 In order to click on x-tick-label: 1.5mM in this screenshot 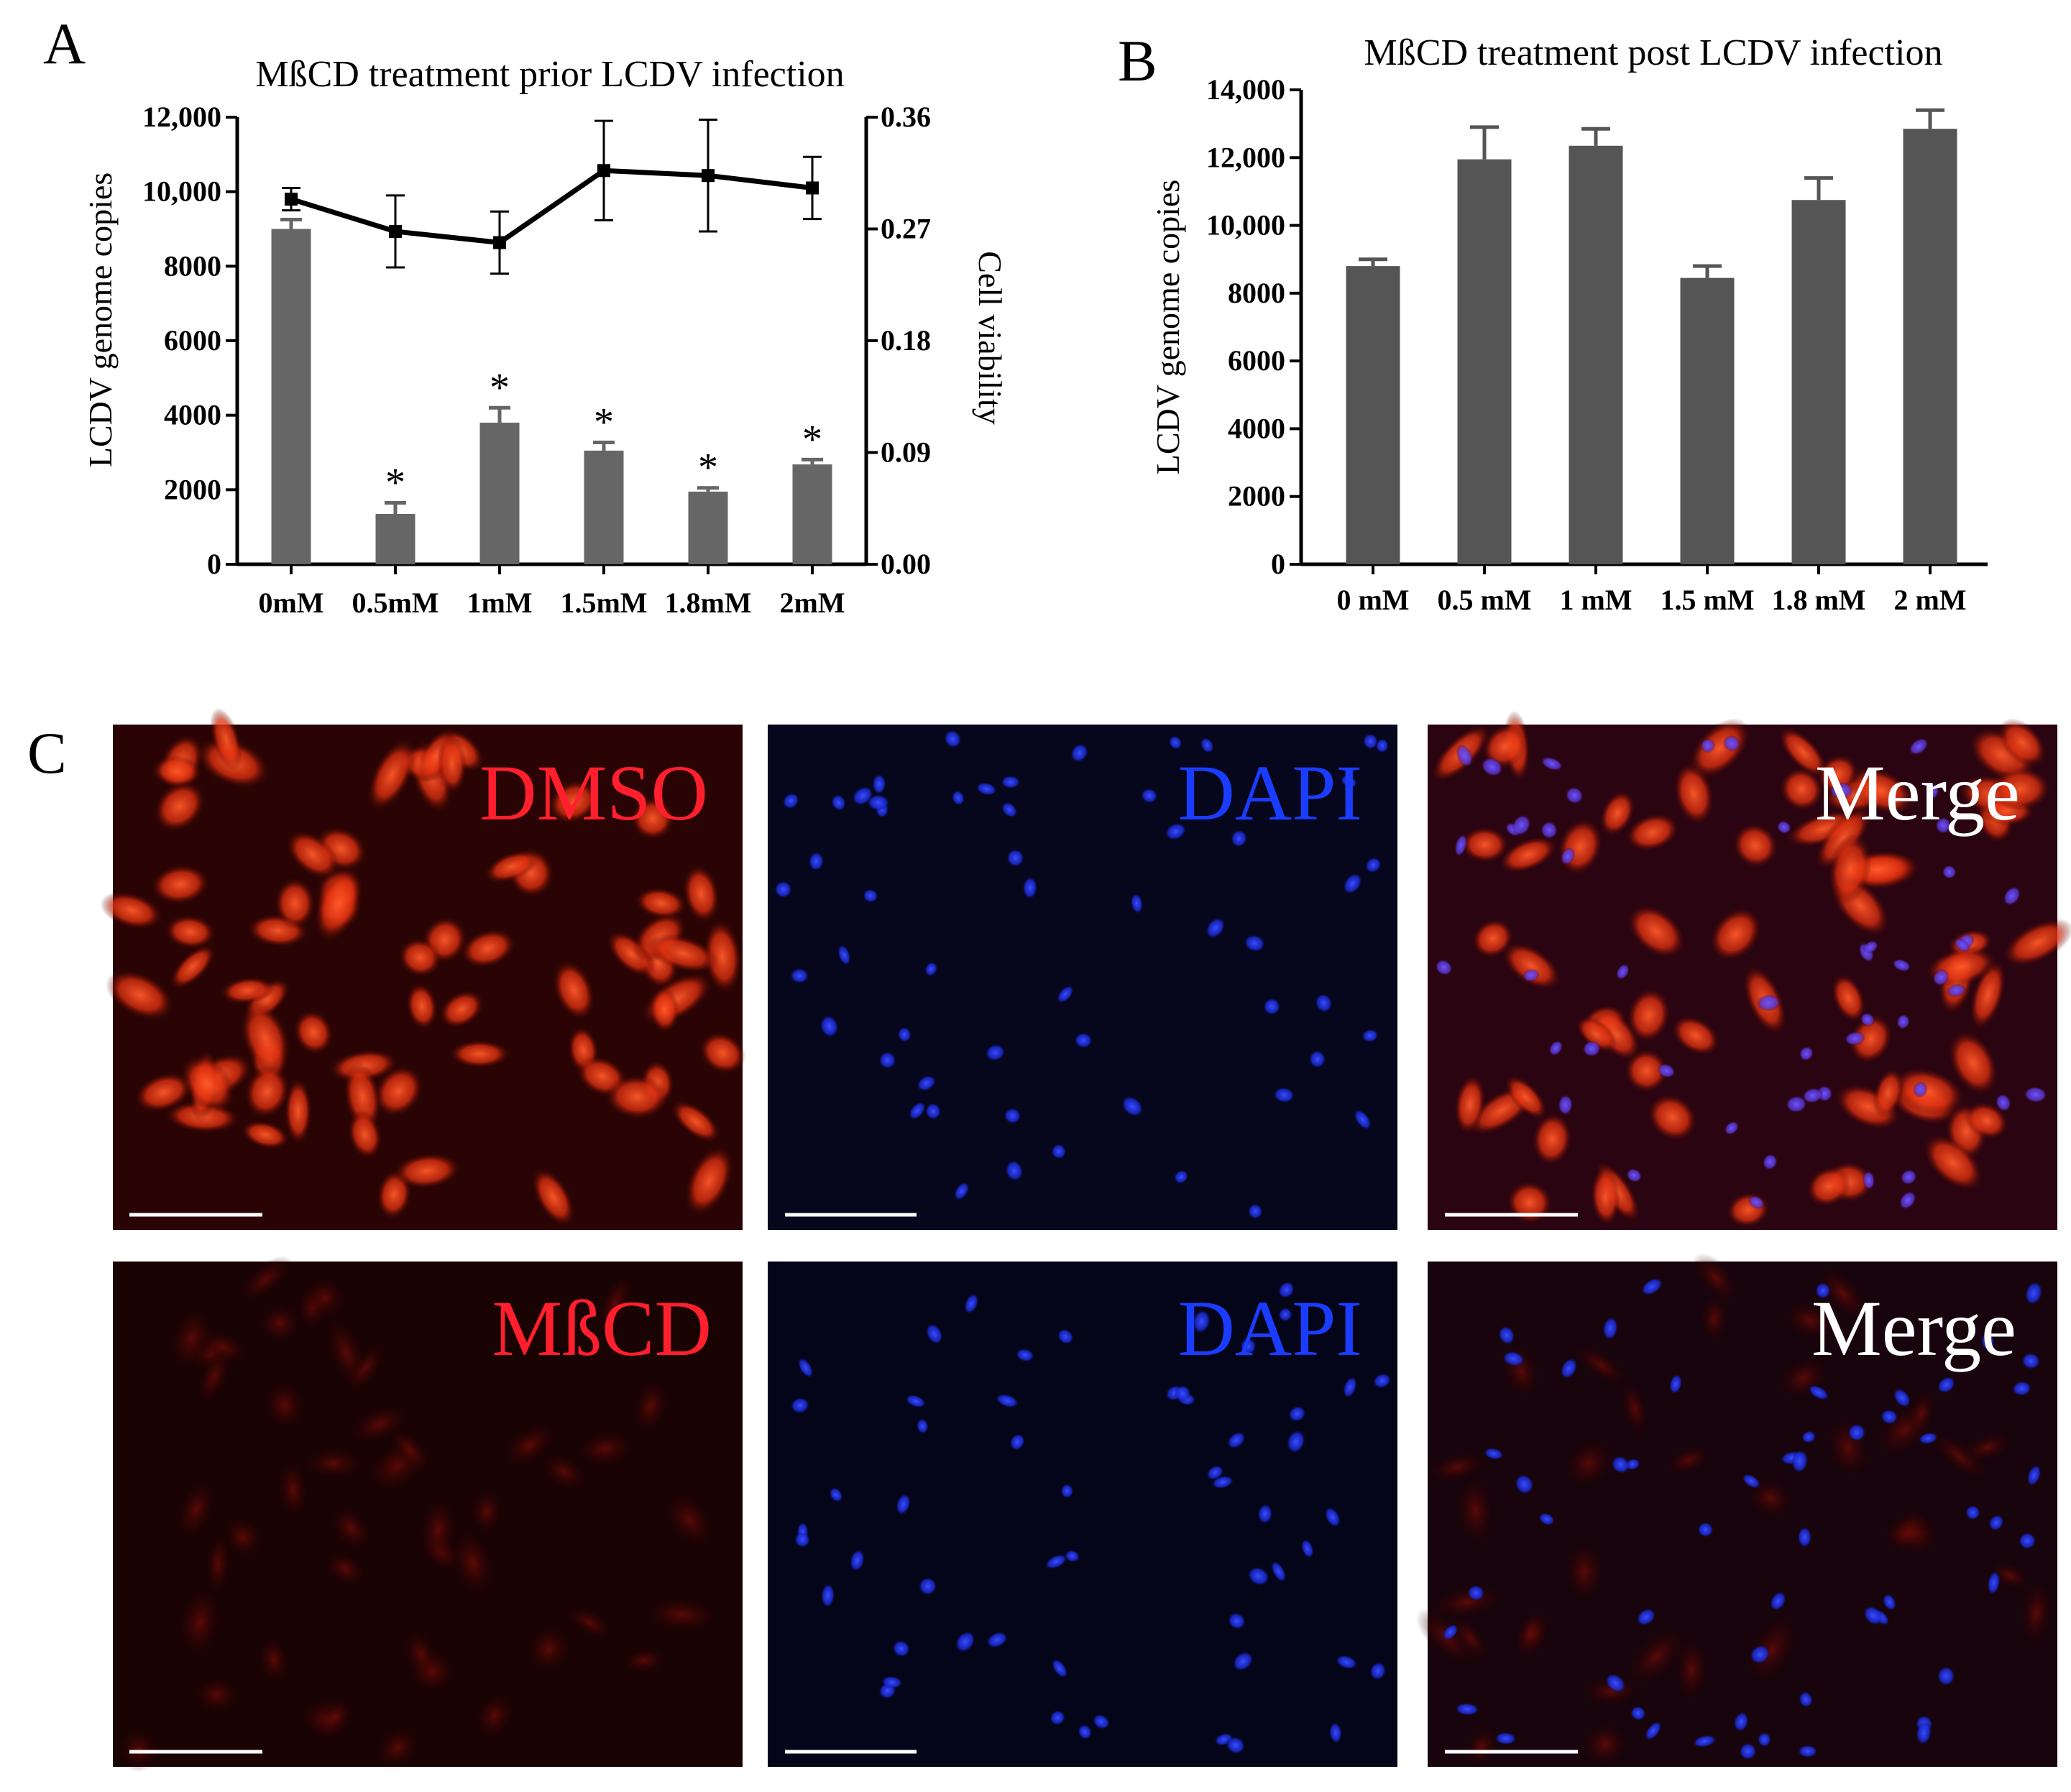, I will do `click(603, 603)`.